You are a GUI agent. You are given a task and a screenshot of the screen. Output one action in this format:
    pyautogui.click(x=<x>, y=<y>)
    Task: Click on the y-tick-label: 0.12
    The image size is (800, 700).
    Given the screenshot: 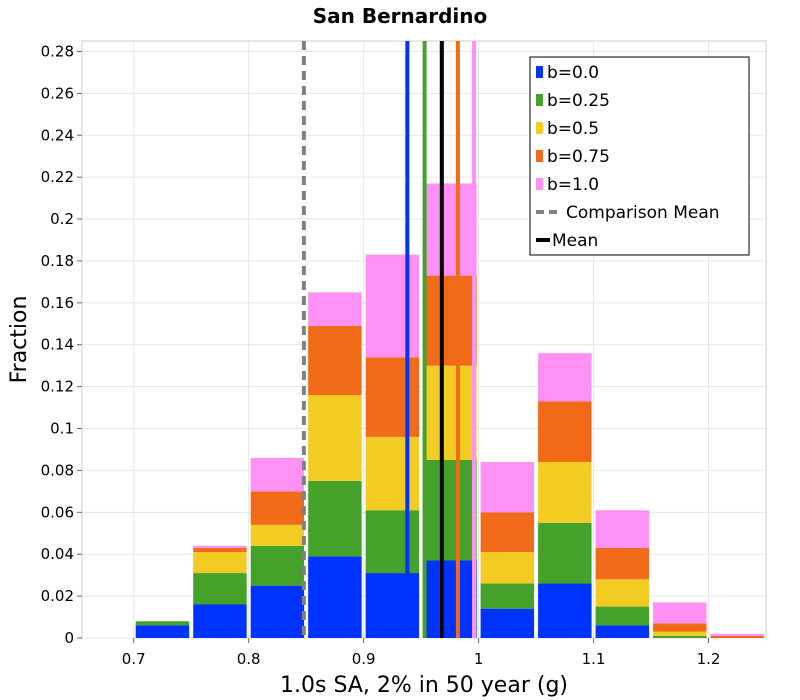 What is the action you would take?
    pyautogui.click(x=57, y=387)
    